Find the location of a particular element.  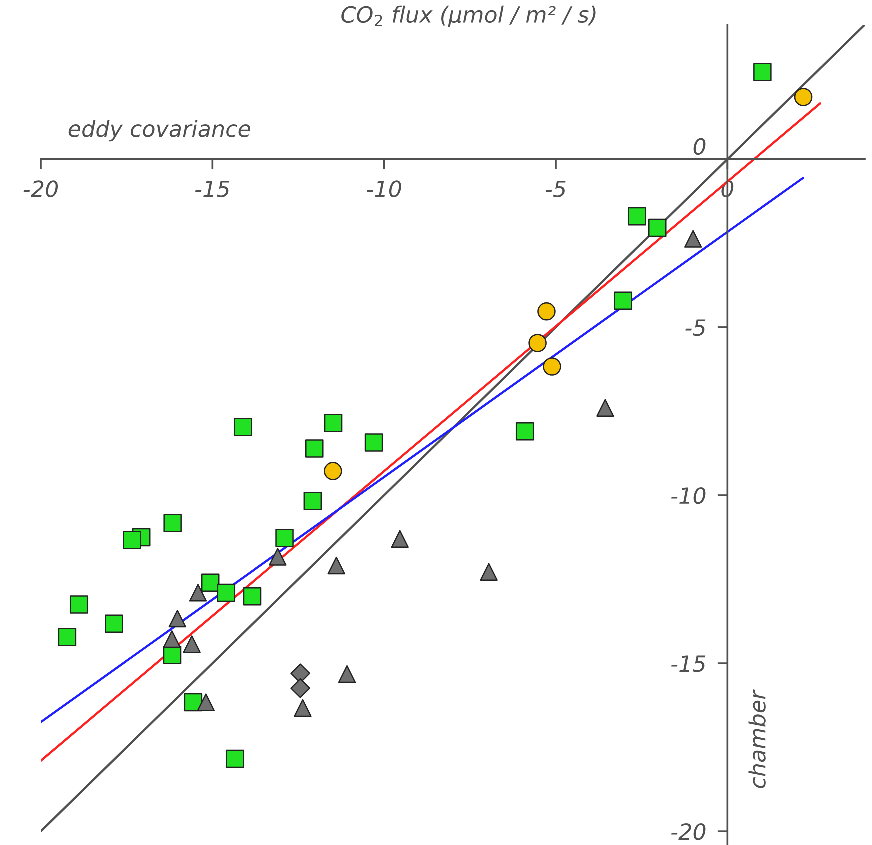

y-tick-label: 0 is located at coordinates (700, 147).